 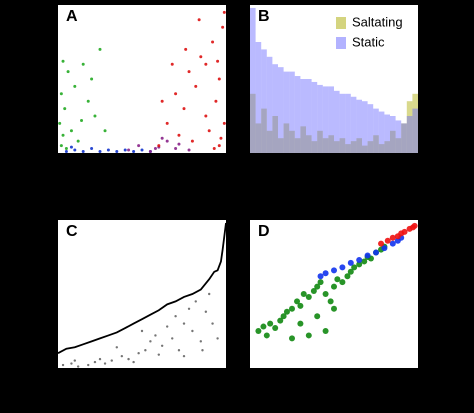 What do you see at coordinates (368, 41) in the screenshot?
I see `legend-text: Static` at bounding box center [368, 41].